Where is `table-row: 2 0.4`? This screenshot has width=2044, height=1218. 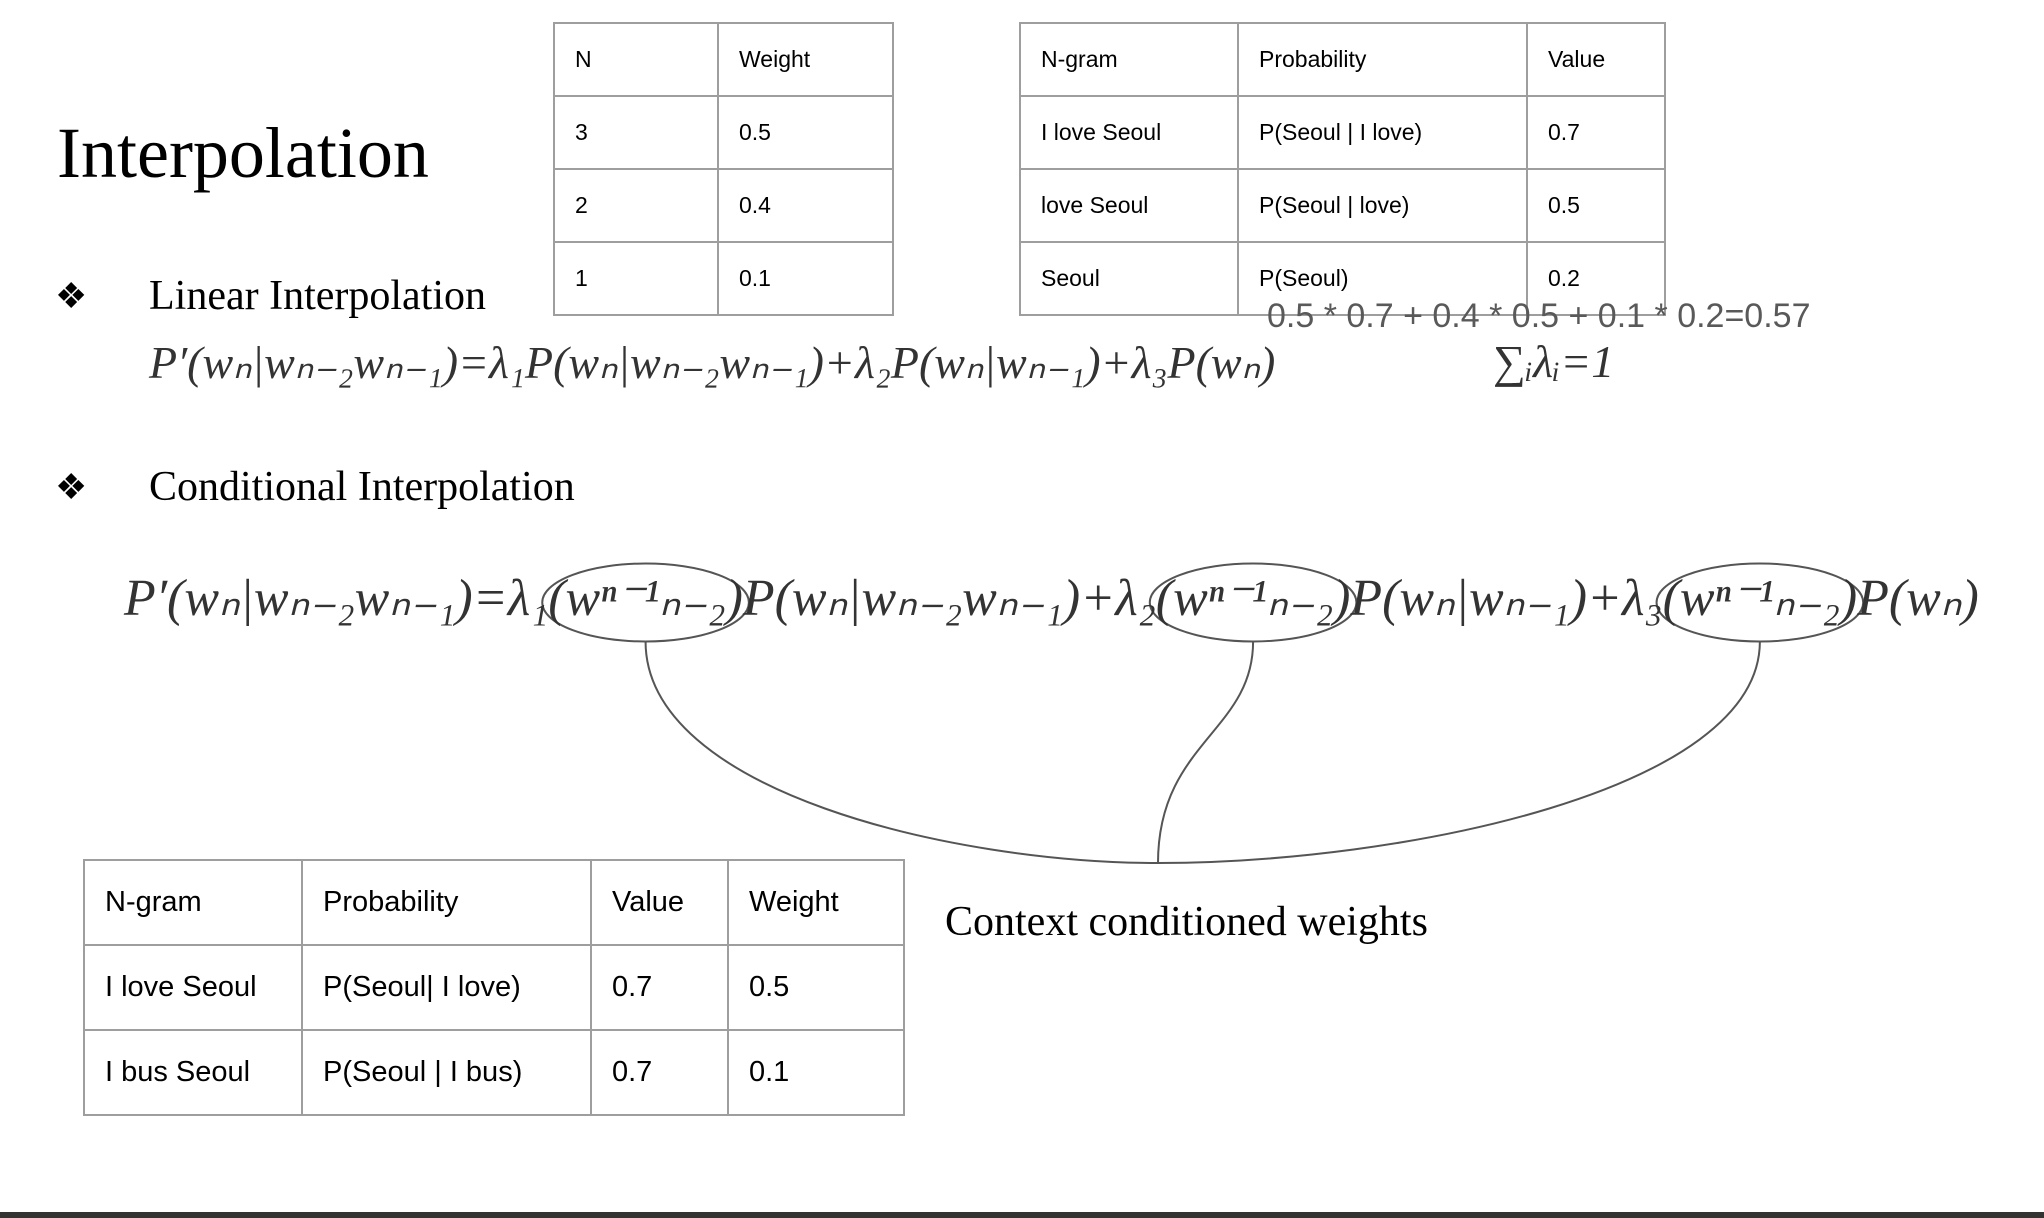
table-row: 2 0.4 is located at coordinates (723, 205).